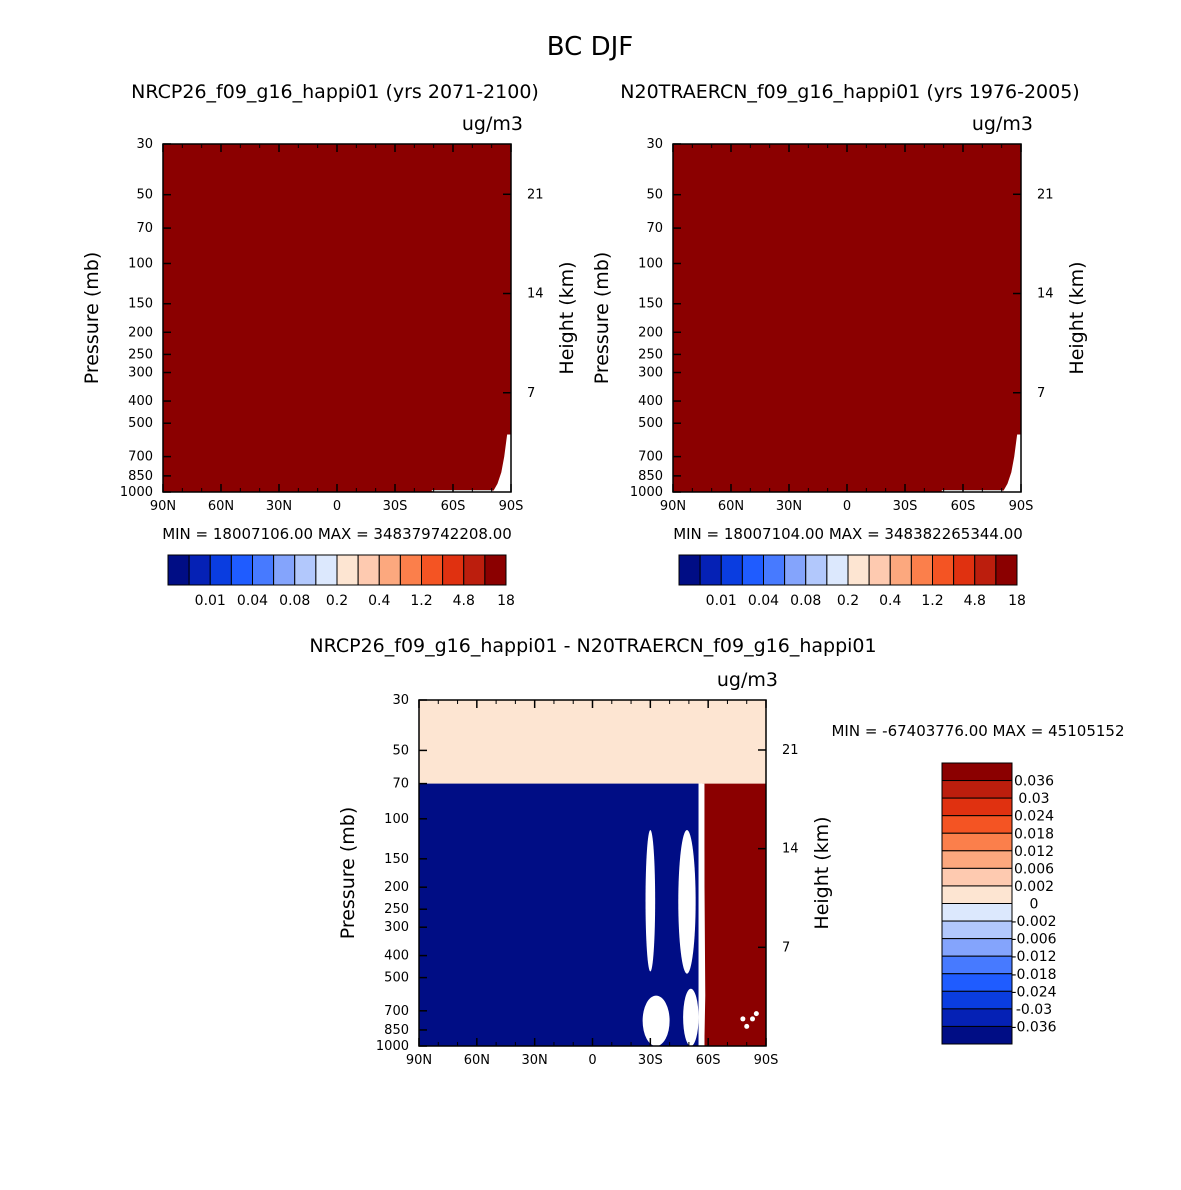 This screenshot has height=1190, width=1181. What do you see at coordinates (337, 534) in the screenshot?
I see `stats-label: MIN = 18007106.00 MAX = 348379742208.00` at bounding box center [337, 534].